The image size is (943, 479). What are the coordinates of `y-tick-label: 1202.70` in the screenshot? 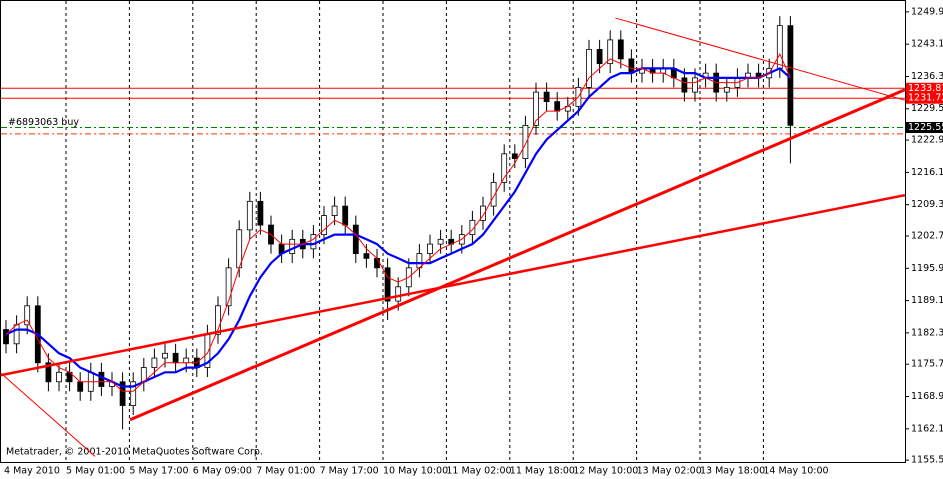 It's located at (927, 236).